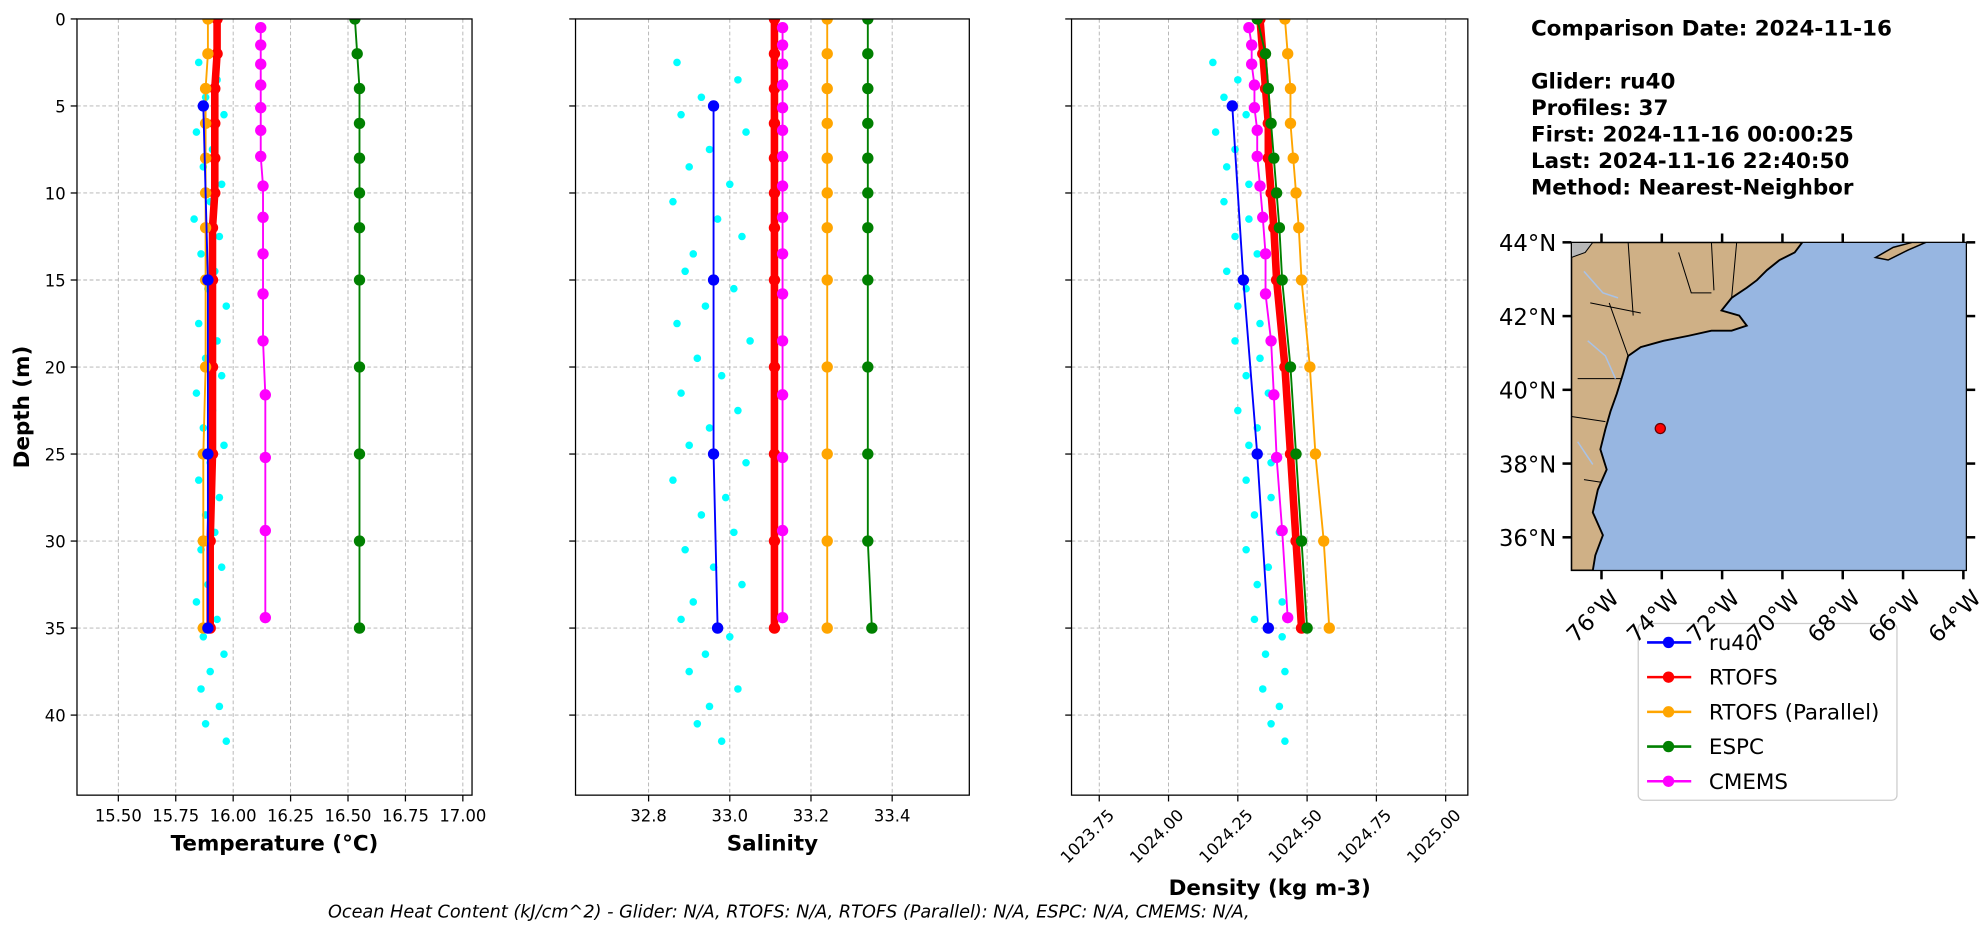 Image resolution: width=1979 pixels, height=938 pixels. Describe the element at coordinates (1156, 836) in the screenshot. I see `x-tick-label: 1024.00` at that location.